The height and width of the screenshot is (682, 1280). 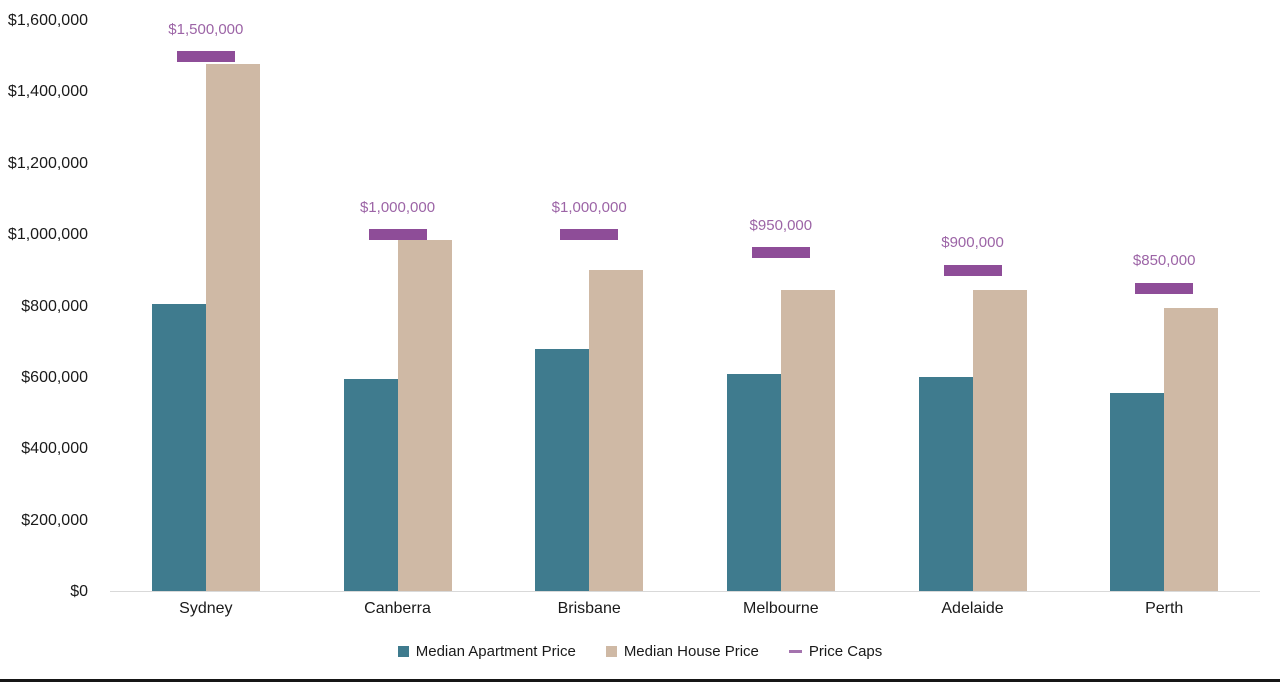 I want to click on bar-median-apartment-price-brisbane, so click(x=562, y=469).